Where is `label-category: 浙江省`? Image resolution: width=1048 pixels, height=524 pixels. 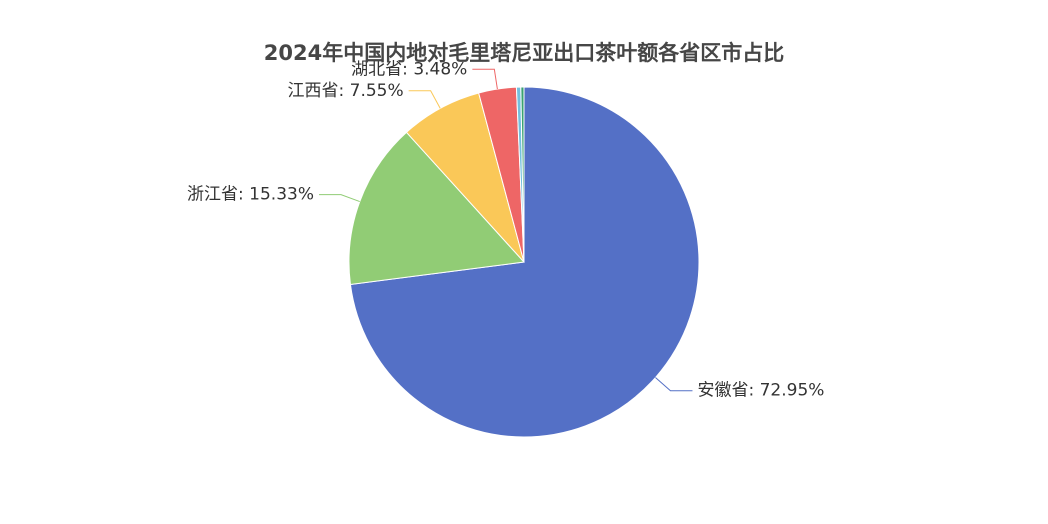 label-category: 浙江省 is located at coordinates (212, 195).